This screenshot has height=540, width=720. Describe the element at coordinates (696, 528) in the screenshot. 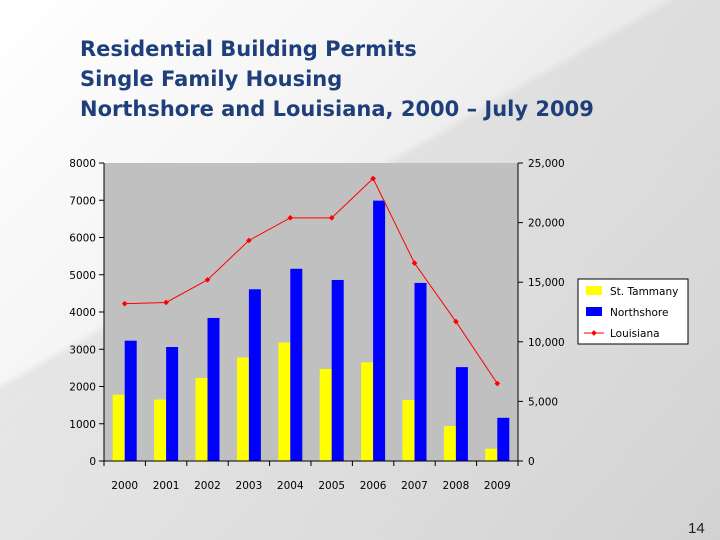

I see `page-number: 14` at that location.